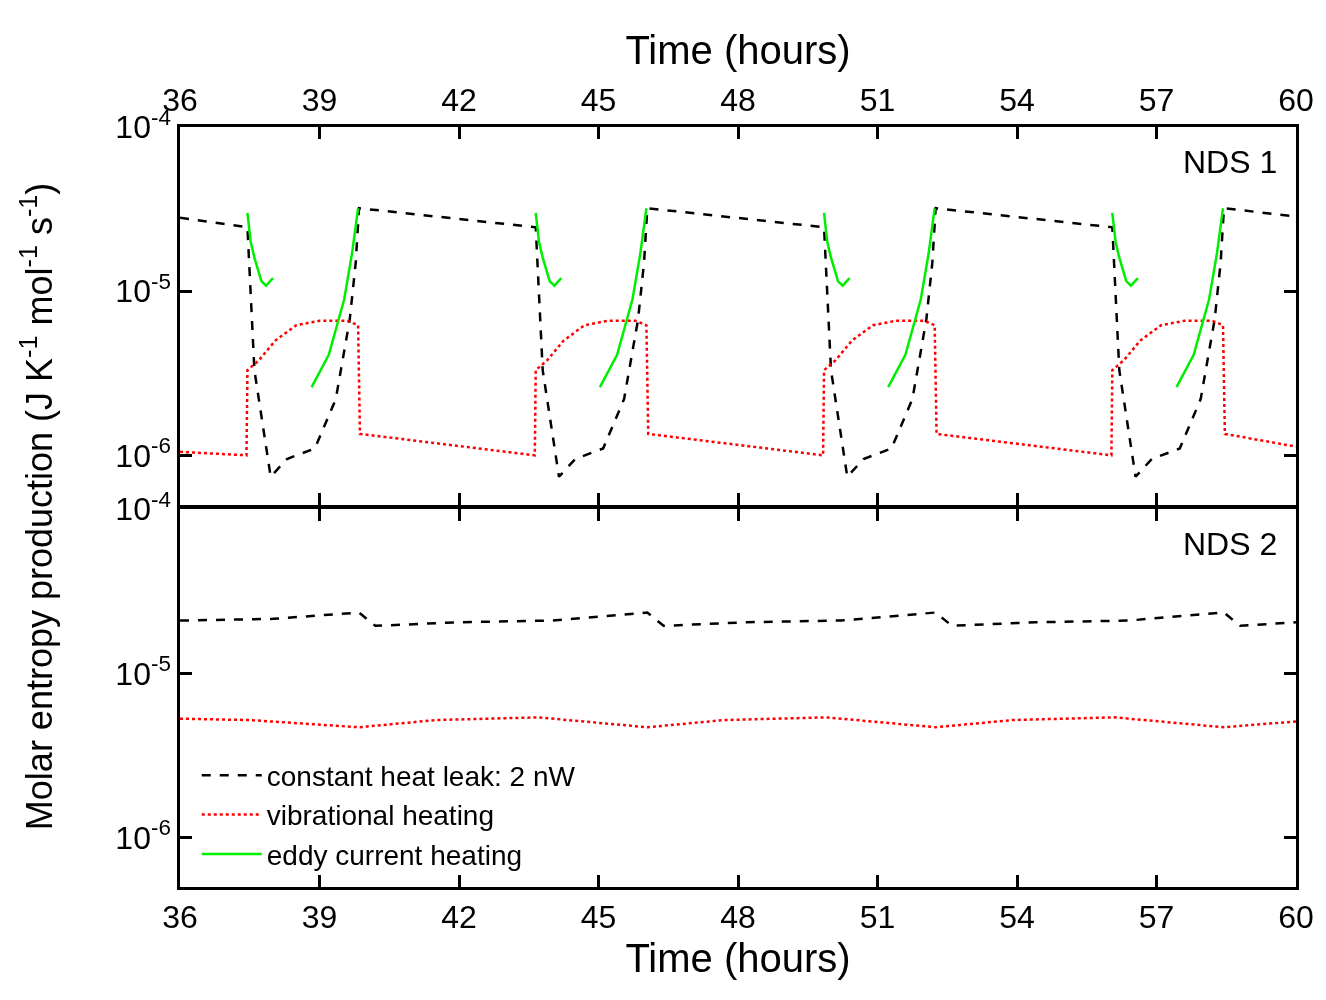  What do you see at coordinates (738, 917) in the screenshot?
I see `x-tick-label: 48` at bounding box center [738, 917].